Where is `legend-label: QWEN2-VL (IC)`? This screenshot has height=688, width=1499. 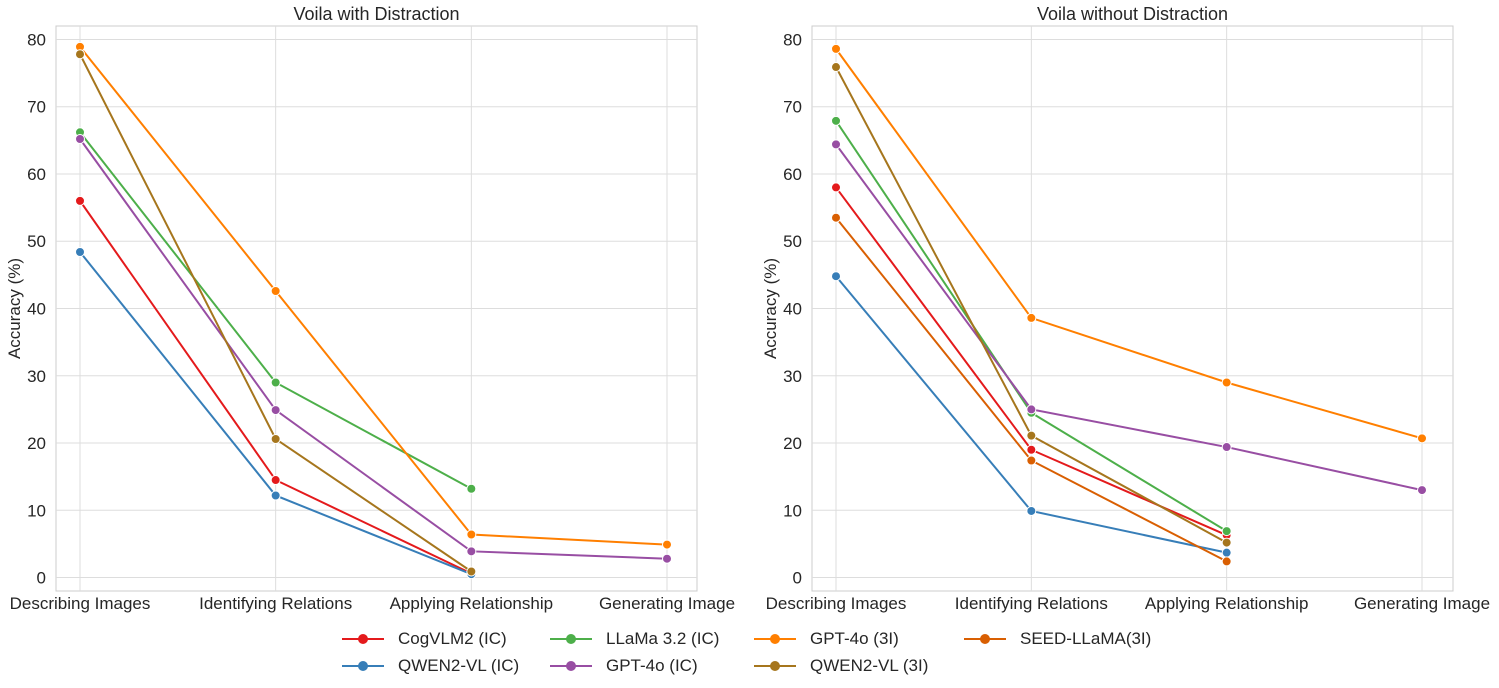 legend-label: QWEN2-VL (IC) is located at coordinates (459, 665).